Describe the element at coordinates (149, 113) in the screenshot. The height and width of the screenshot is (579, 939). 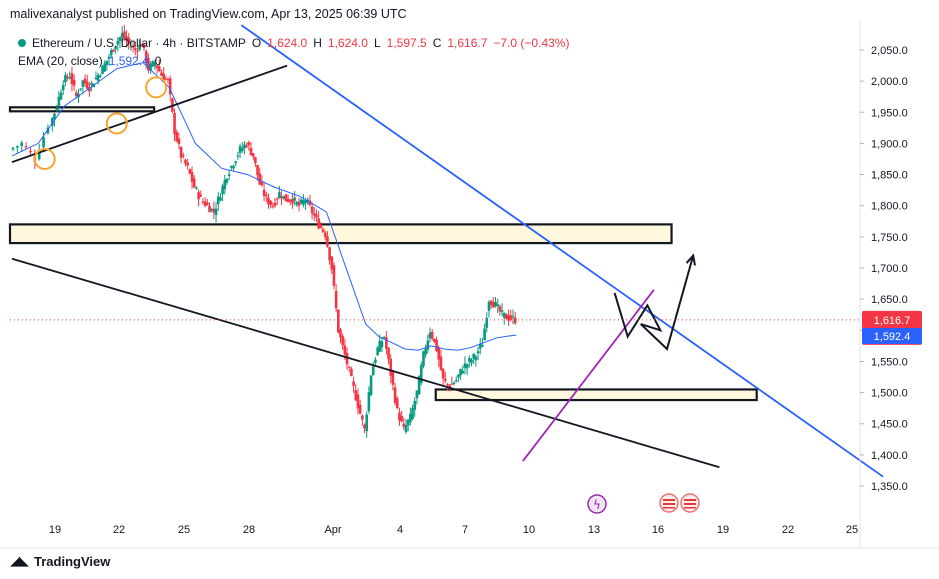
I see `trendline` at that location.